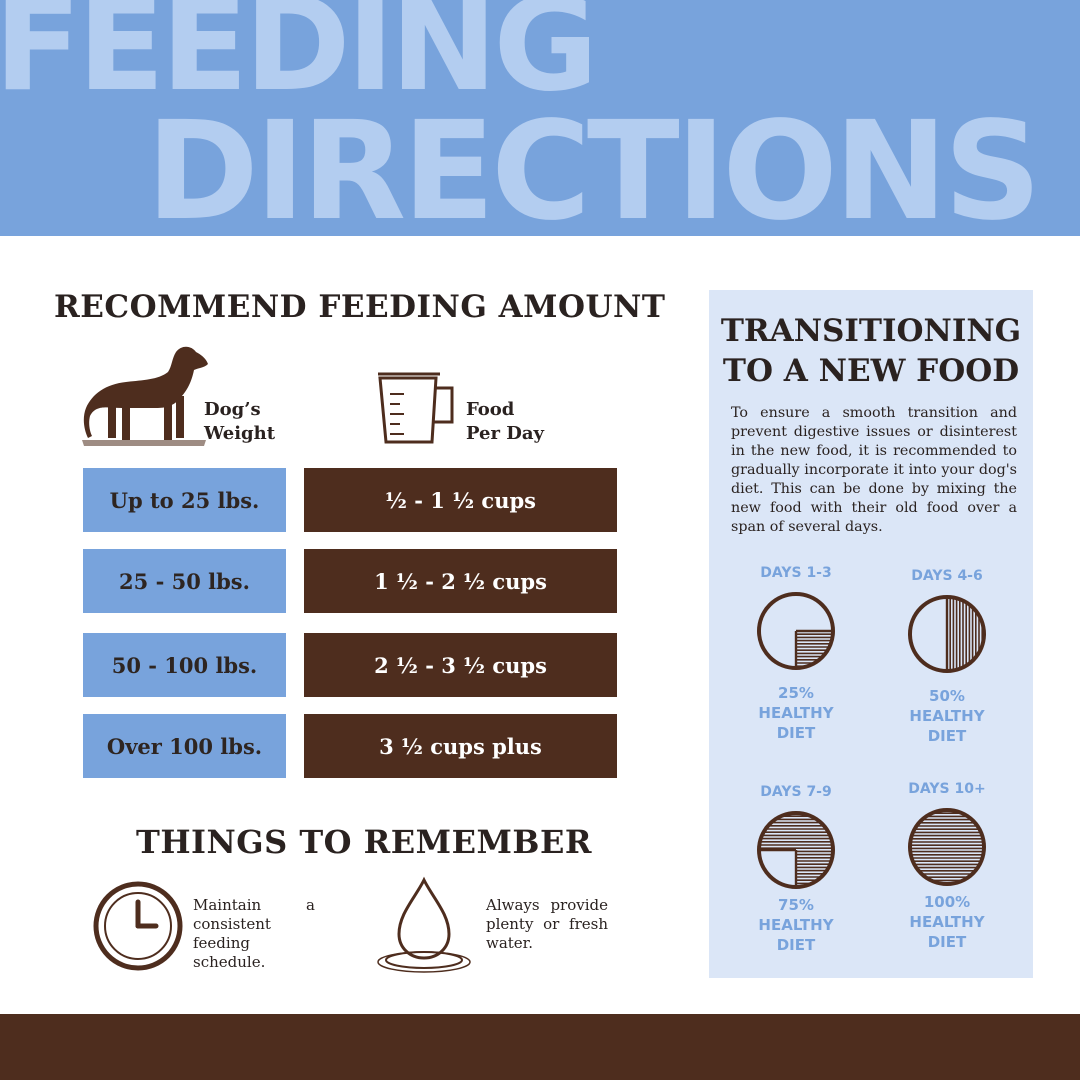 This screenshot has height=1080, width=1080. Describe the element at coordinates (796, 573) in the screenshot. I see `days-label-1: DAYS 1-3` at that location.